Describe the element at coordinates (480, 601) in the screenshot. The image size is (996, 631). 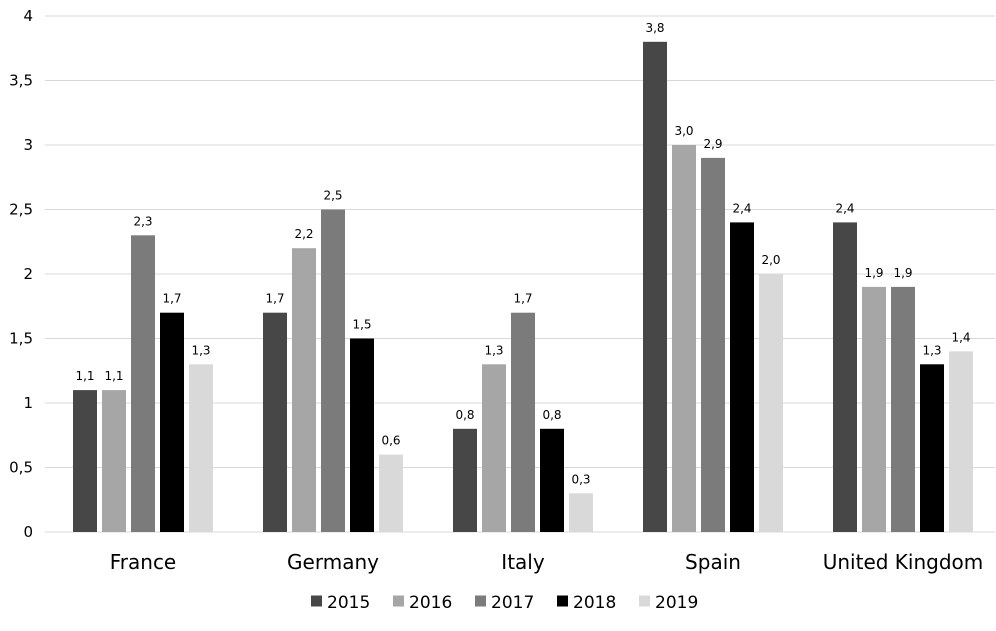
I see `legend-swatch-2017` at that location.